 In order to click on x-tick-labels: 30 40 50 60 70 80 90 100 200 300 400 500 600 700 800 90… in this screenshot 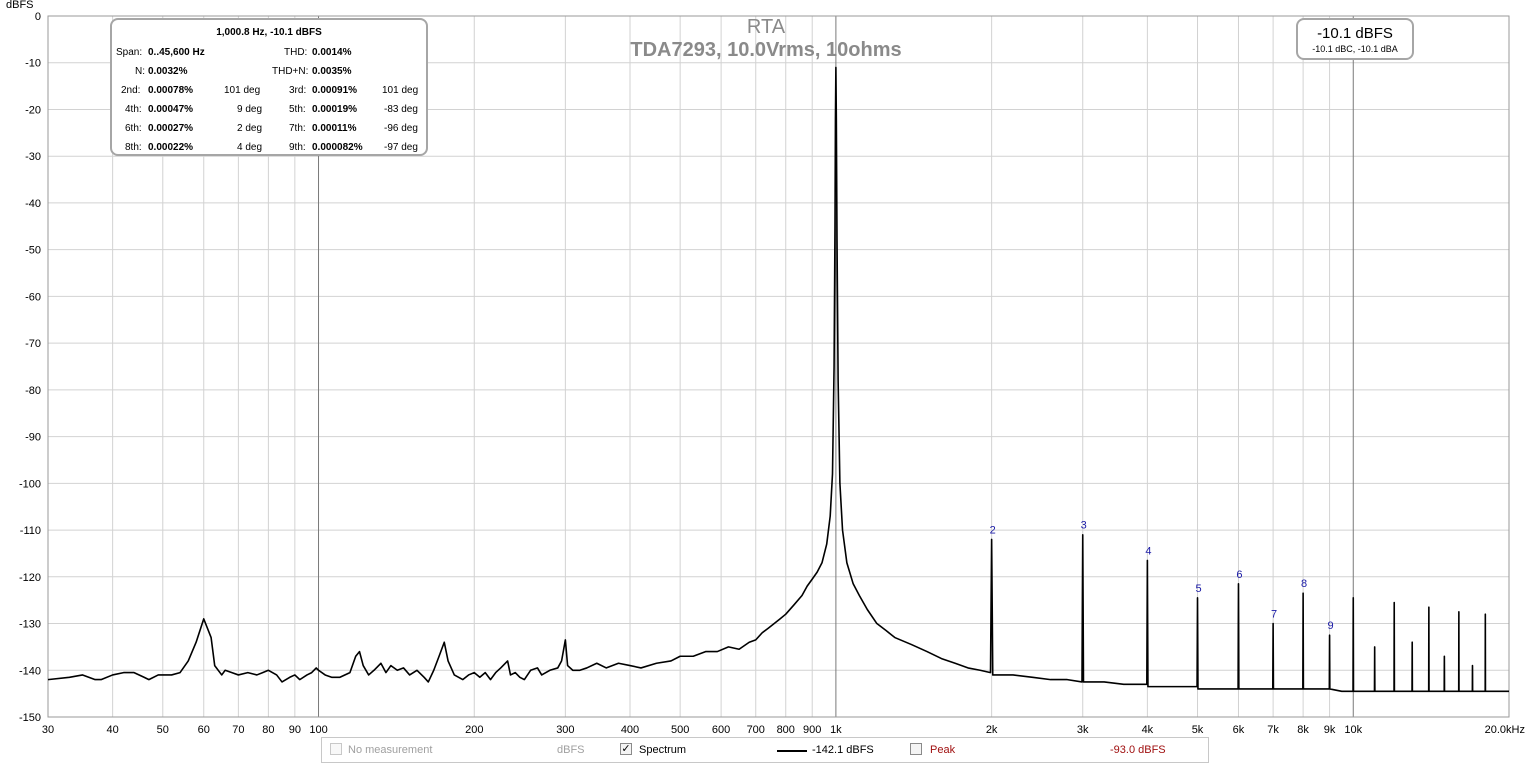, I will do `click(783, 729)`.